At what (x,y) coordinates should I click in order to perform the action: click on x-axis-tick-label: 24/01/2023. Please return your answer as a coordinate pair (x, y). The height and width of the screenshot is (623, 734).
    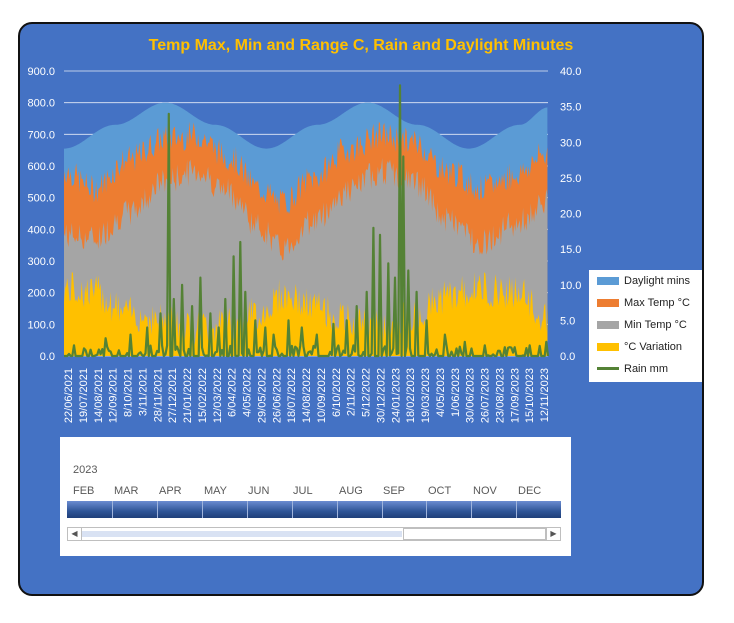
    Looking at the image, I should click on (396, 395).